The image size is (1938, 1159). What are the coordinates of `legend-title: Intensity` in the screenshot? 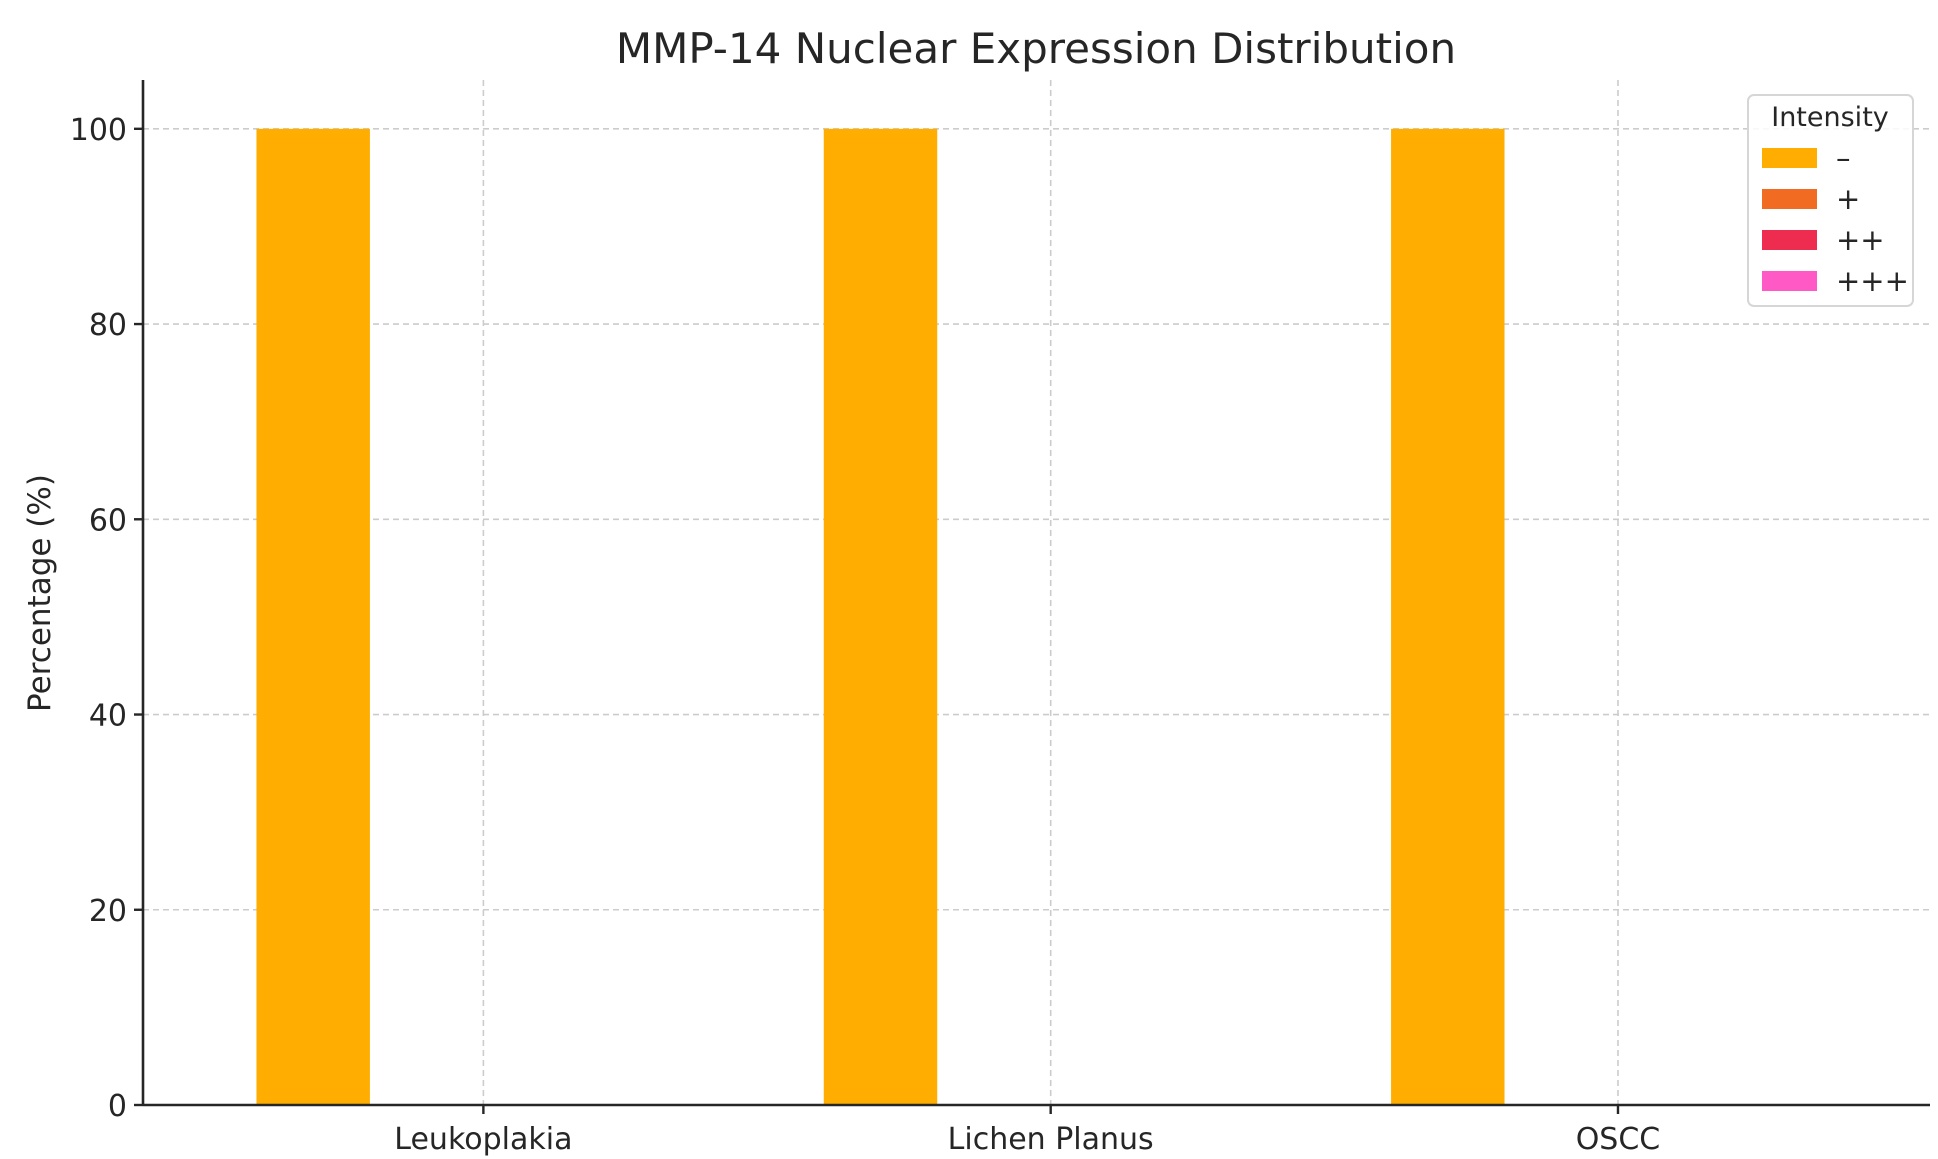 It's located at (1830, 117).